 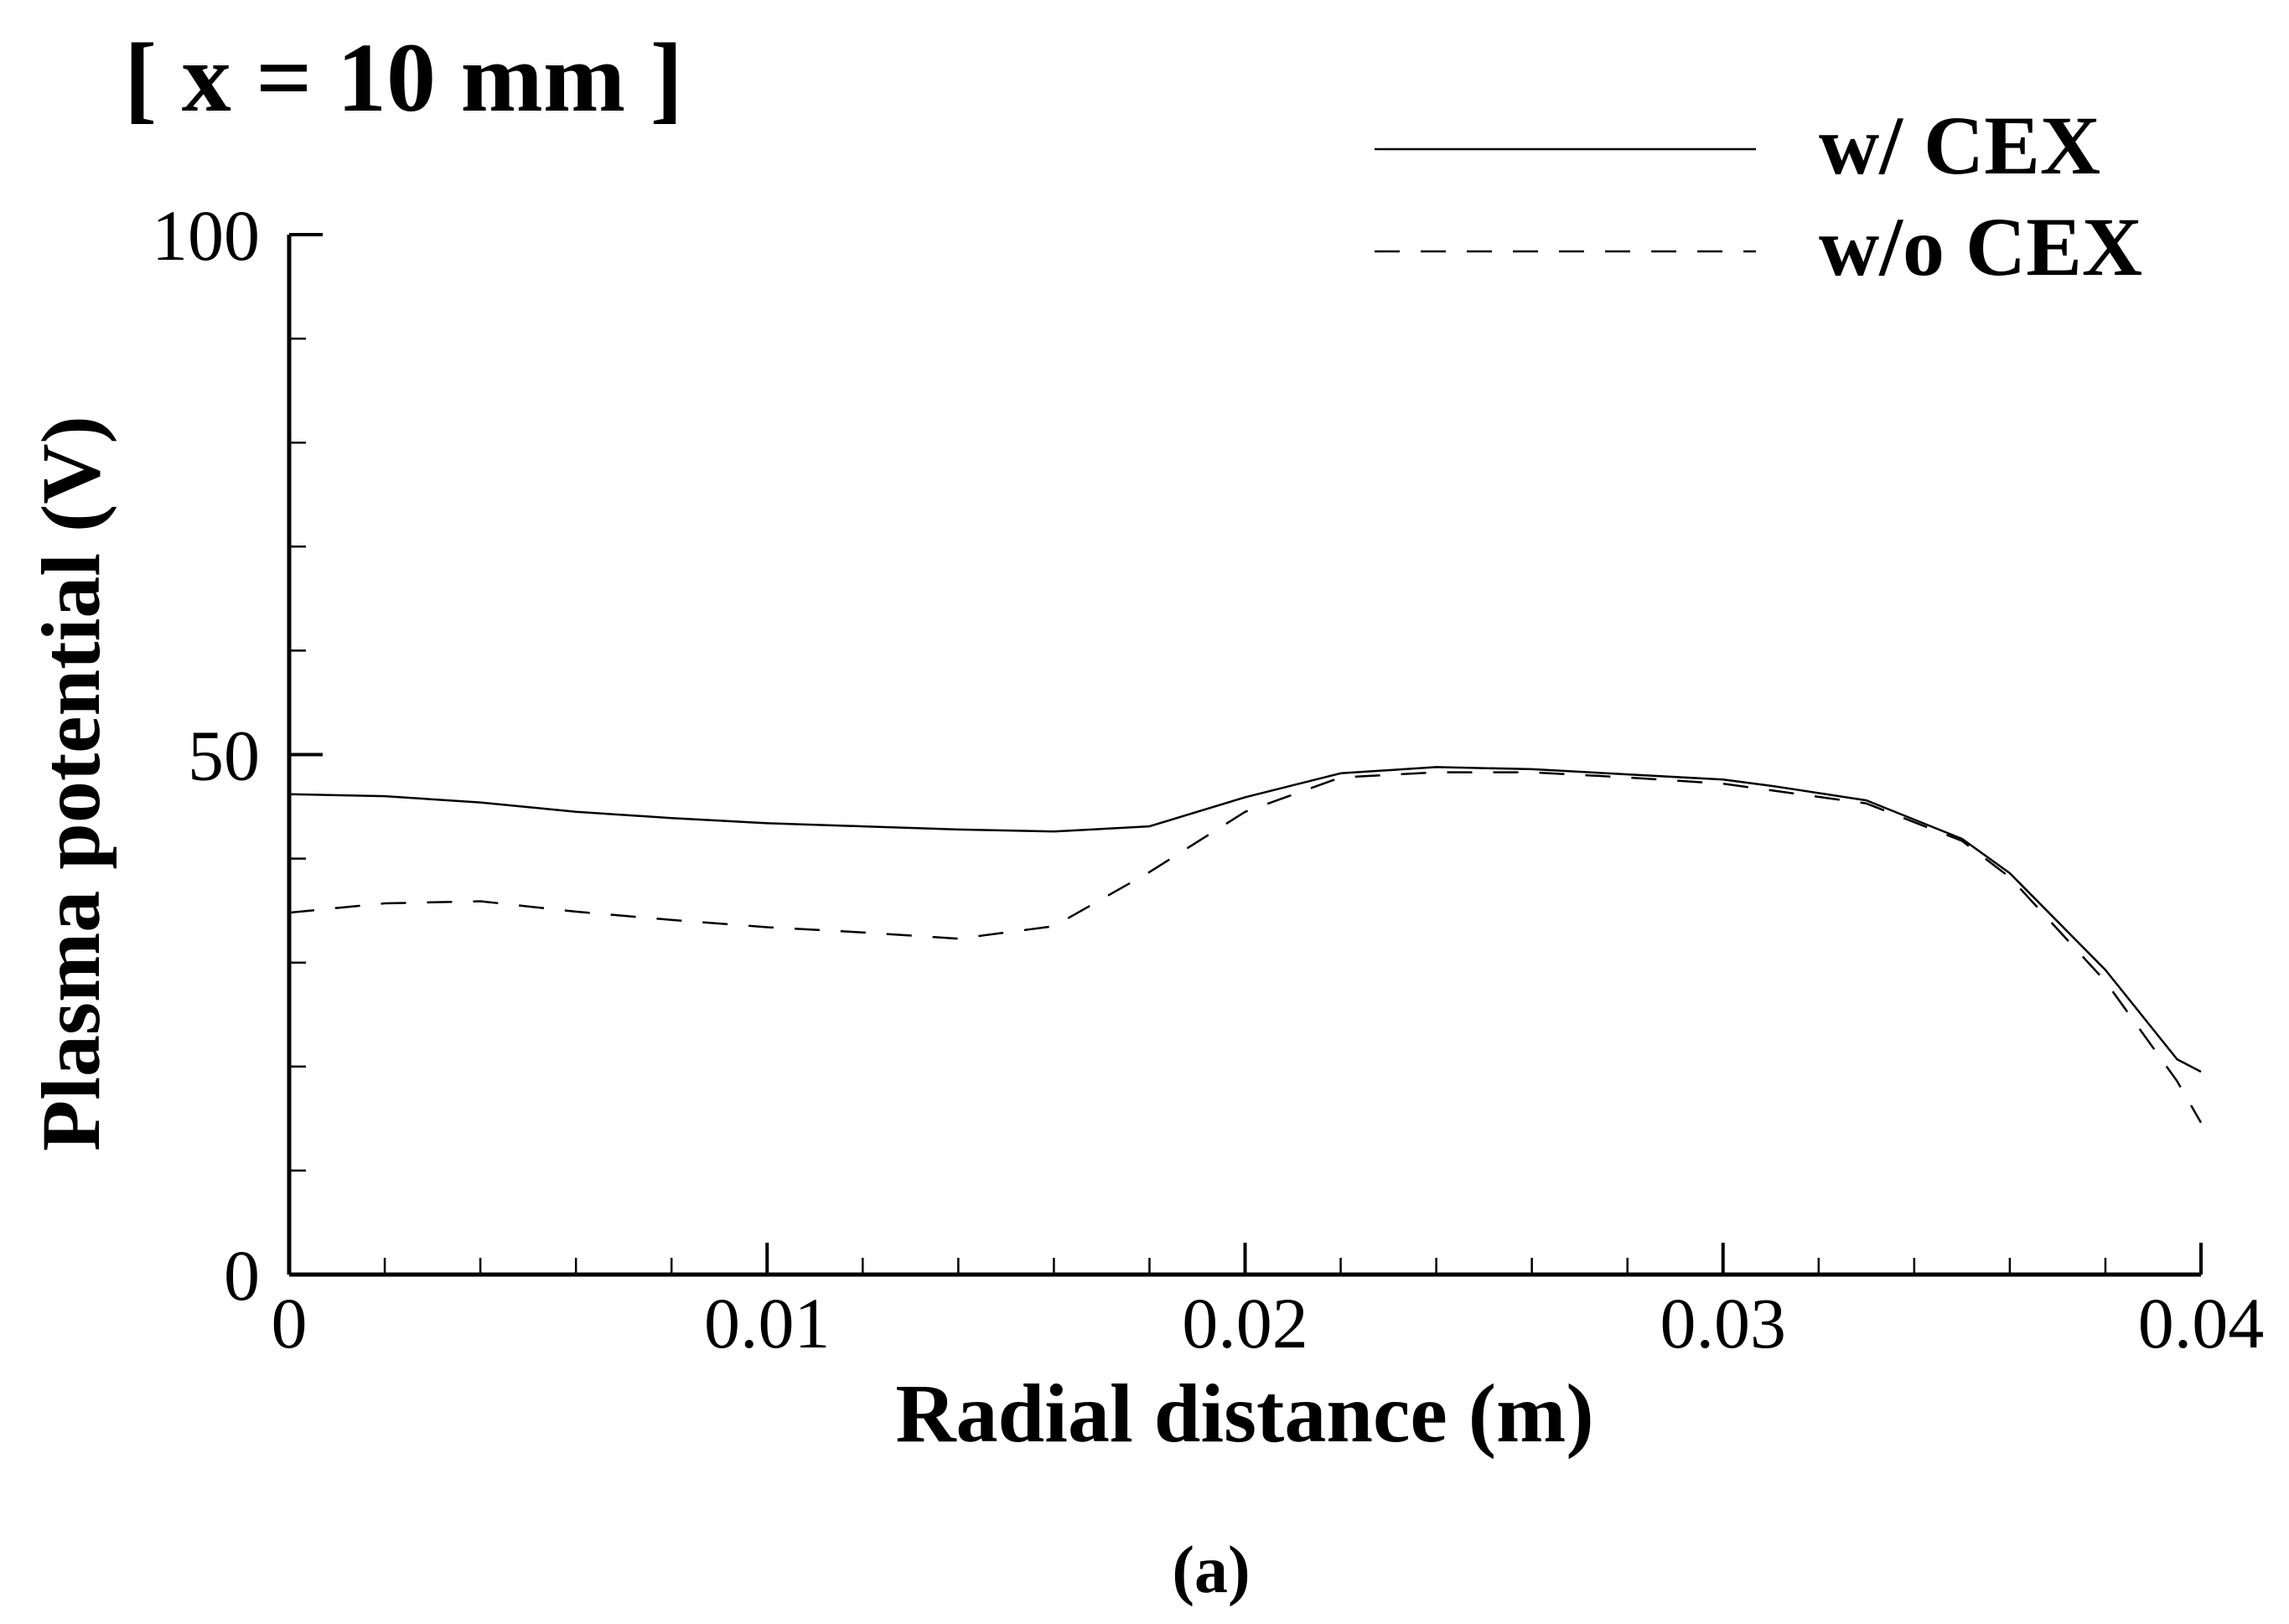 What do you see at coordinates (70, 783) in the screenshot?
I see `y-axis-title: Plasma potential (V)` at bounding box center [70, 783].